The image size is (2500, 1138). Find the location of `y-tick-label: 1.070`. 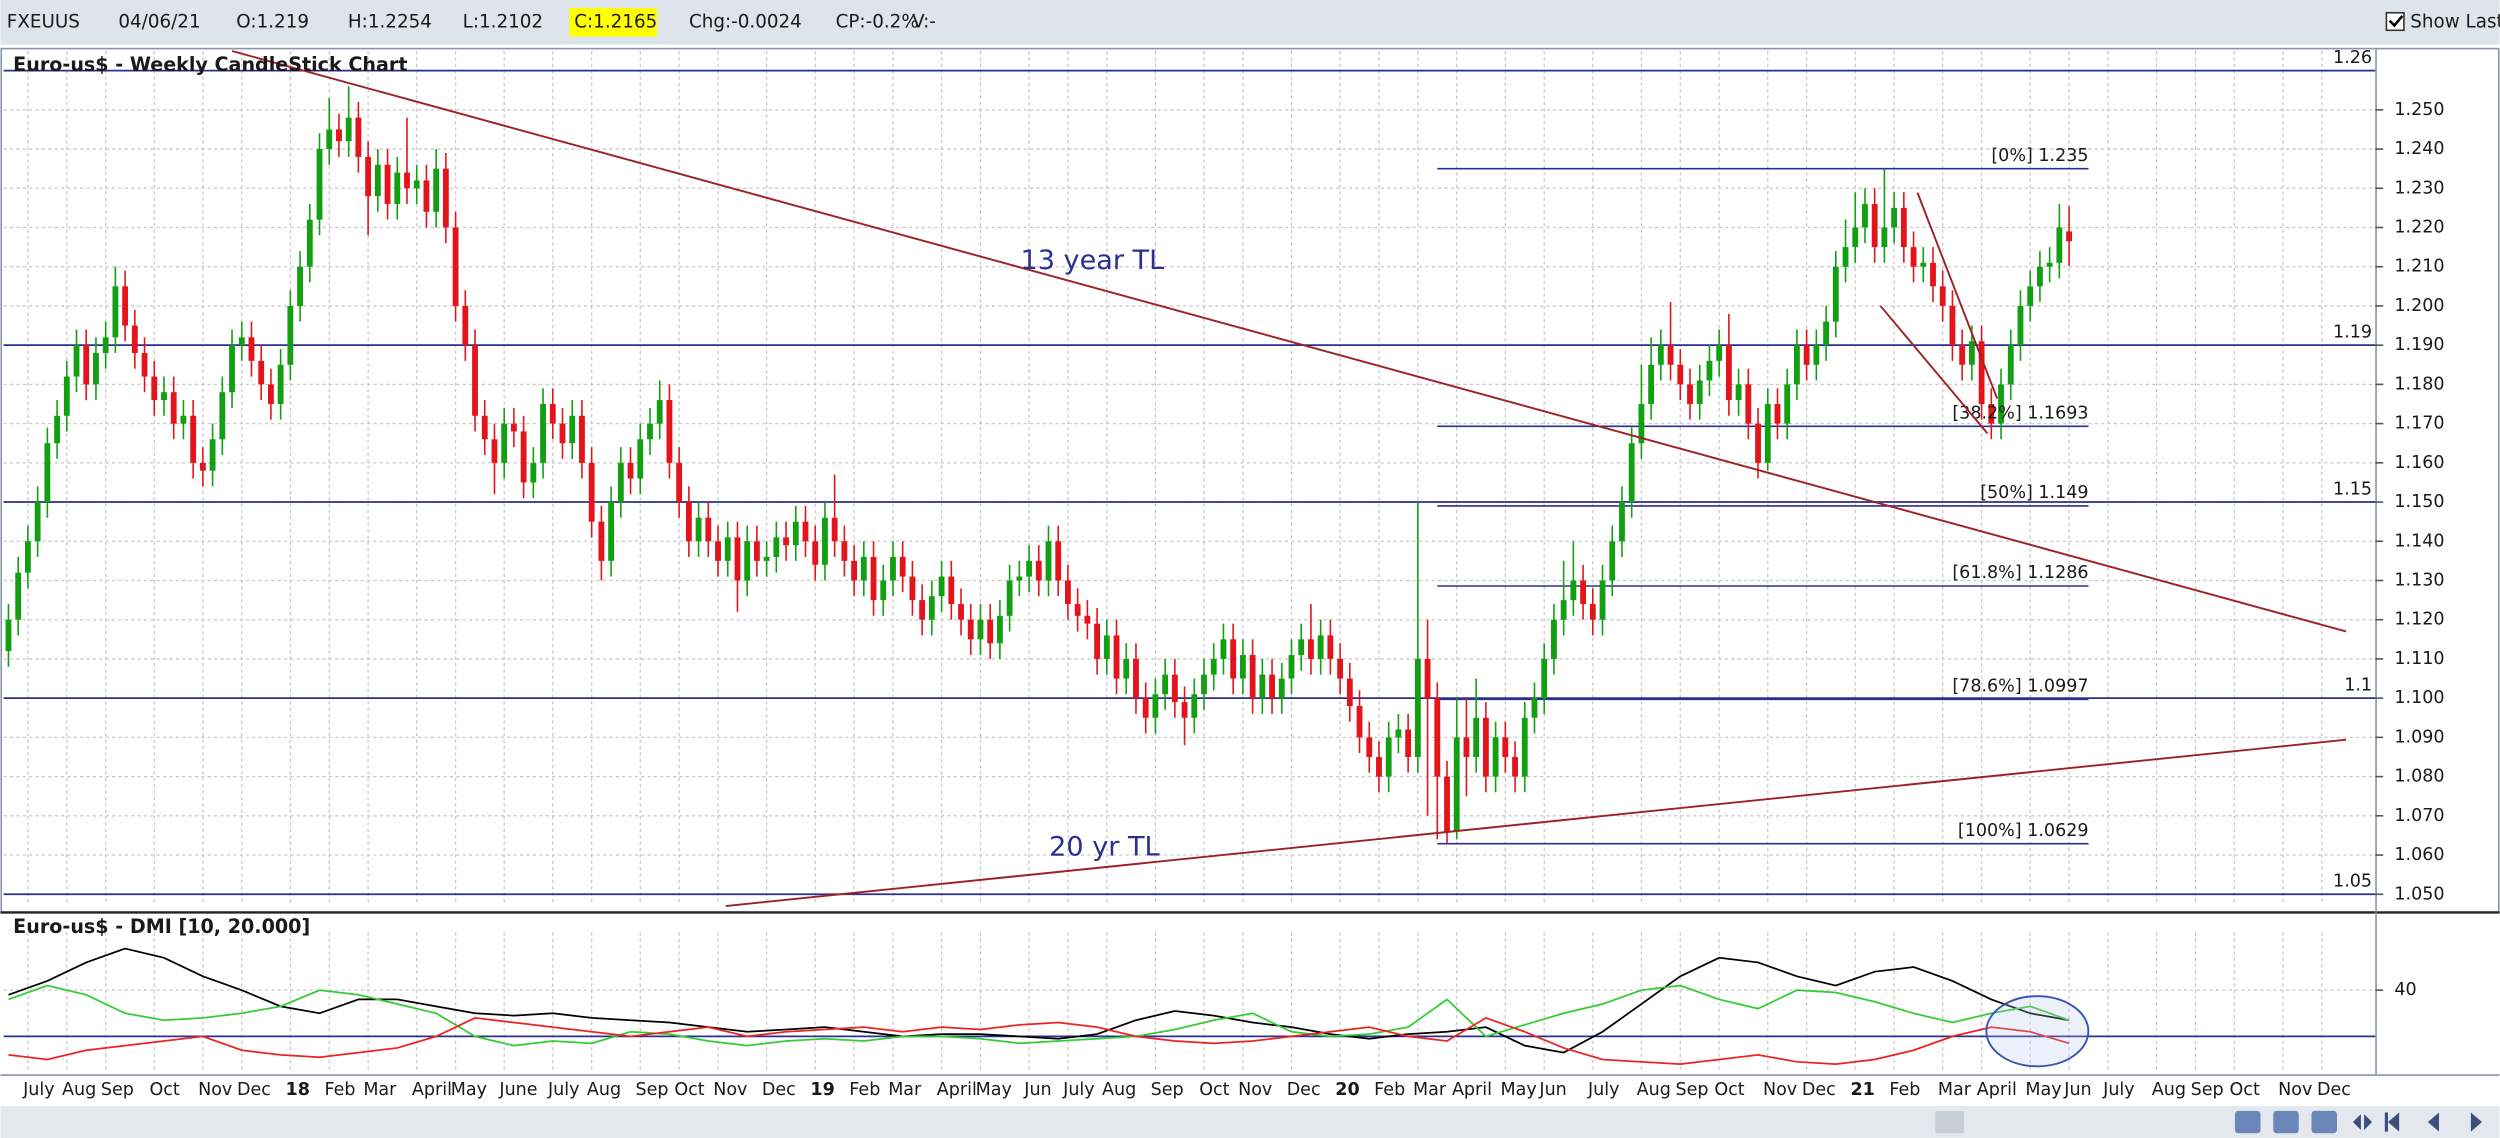

y-tick-label: 1.070 is located at coordinates (2419, 816).